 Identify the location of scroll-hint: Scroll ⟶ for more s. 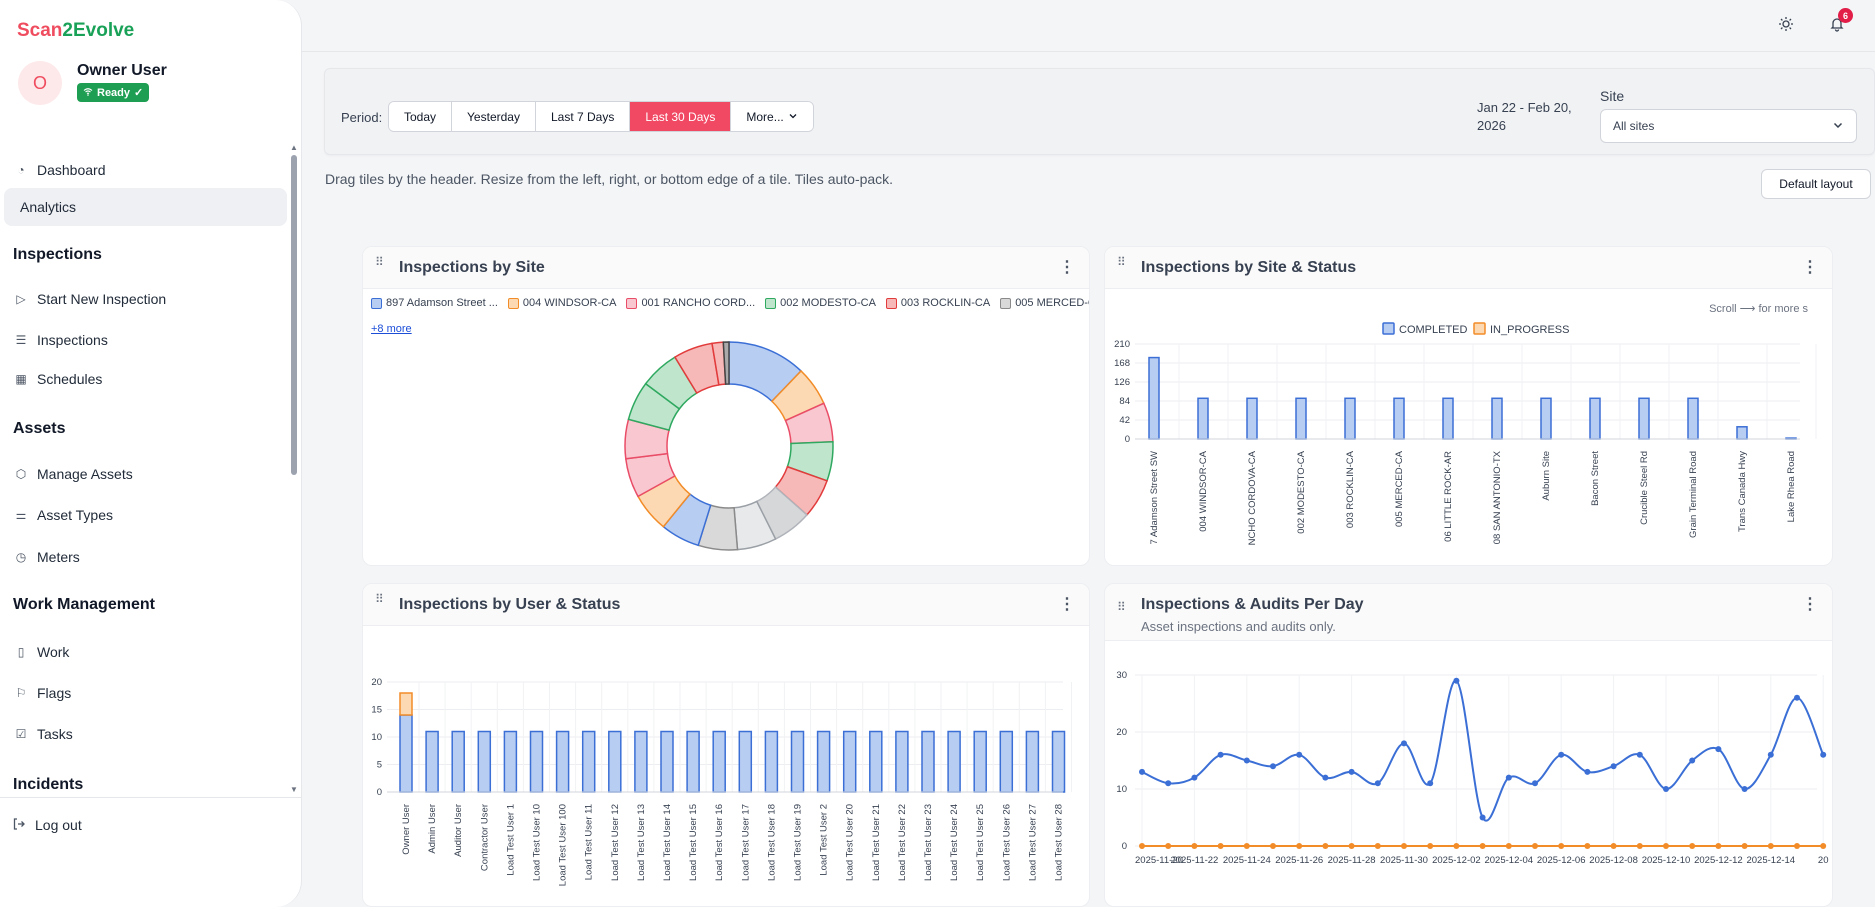
(1758, 309).